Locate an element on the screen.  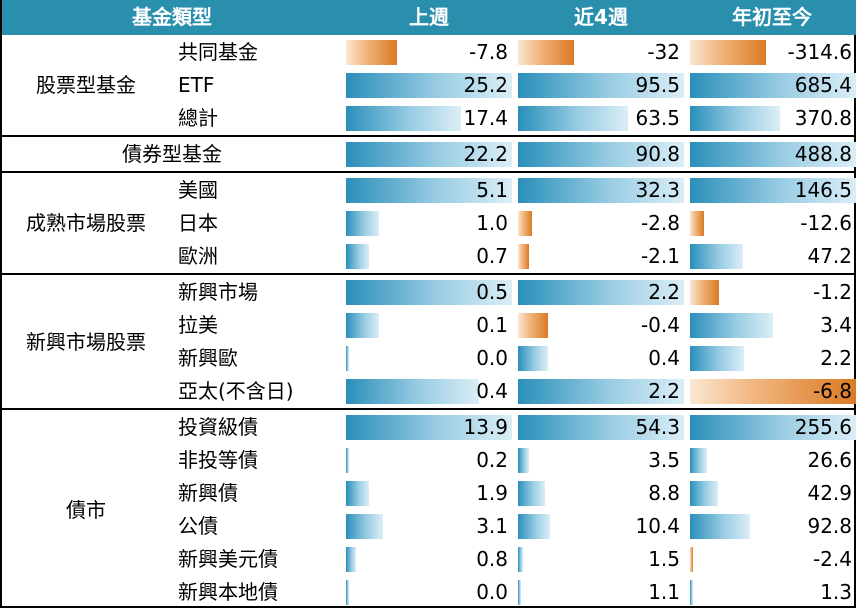
value-cell-year-to-date: 685.4 is located at coordinates (773, 85).